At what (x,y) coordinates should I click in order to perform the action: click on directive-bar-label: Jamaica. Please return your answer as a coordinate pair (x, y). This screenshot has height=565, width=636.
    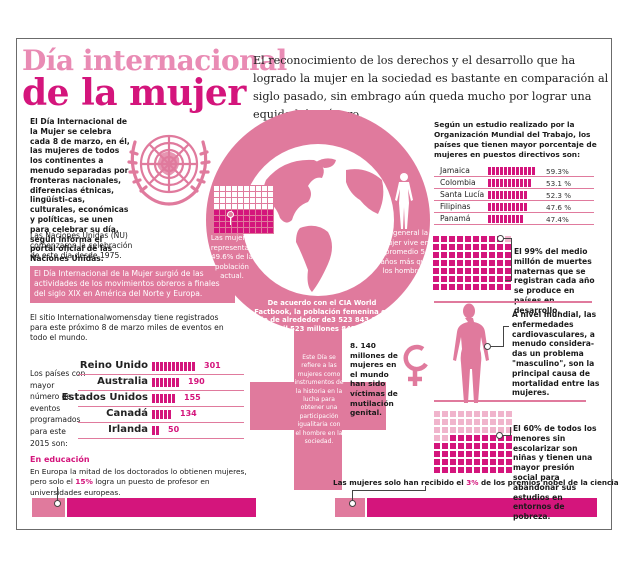
    Looking at the image, I should click on (455, 170).